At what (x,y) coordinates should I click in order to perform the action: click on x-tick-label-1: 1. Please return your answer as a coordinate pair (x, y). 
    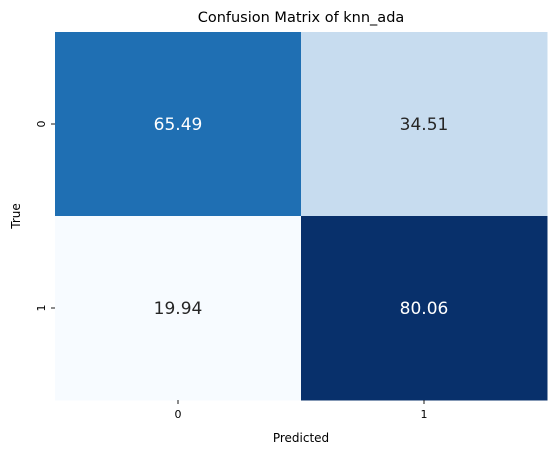
    Looking at the image, I should click on (424, 414).